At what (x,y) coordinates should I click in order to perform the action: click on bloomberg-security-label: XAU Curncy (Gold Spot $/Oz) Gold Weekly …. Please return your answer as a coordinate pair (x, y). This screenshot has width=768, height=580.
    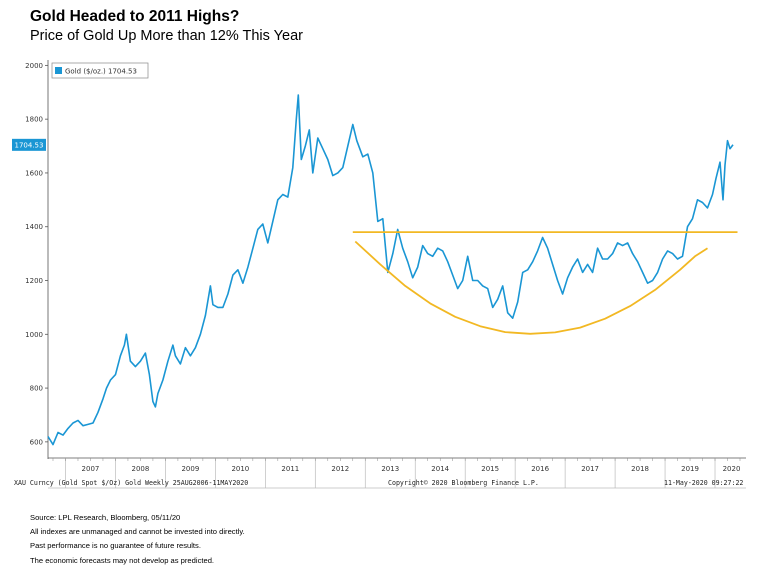
    Looking at the image, I should click on (131, 483).